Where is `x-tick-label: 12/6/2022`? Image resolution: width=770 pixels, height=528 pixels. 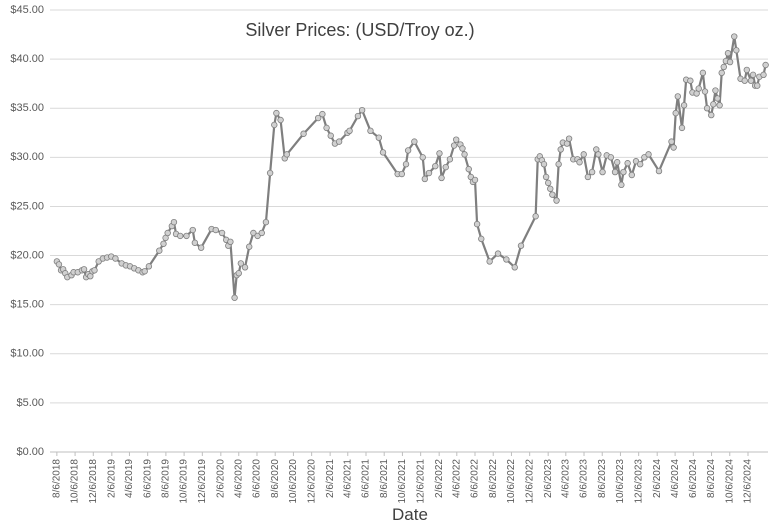 x-tick-label: 12/6/2022 is located at coordinates (529, 481).